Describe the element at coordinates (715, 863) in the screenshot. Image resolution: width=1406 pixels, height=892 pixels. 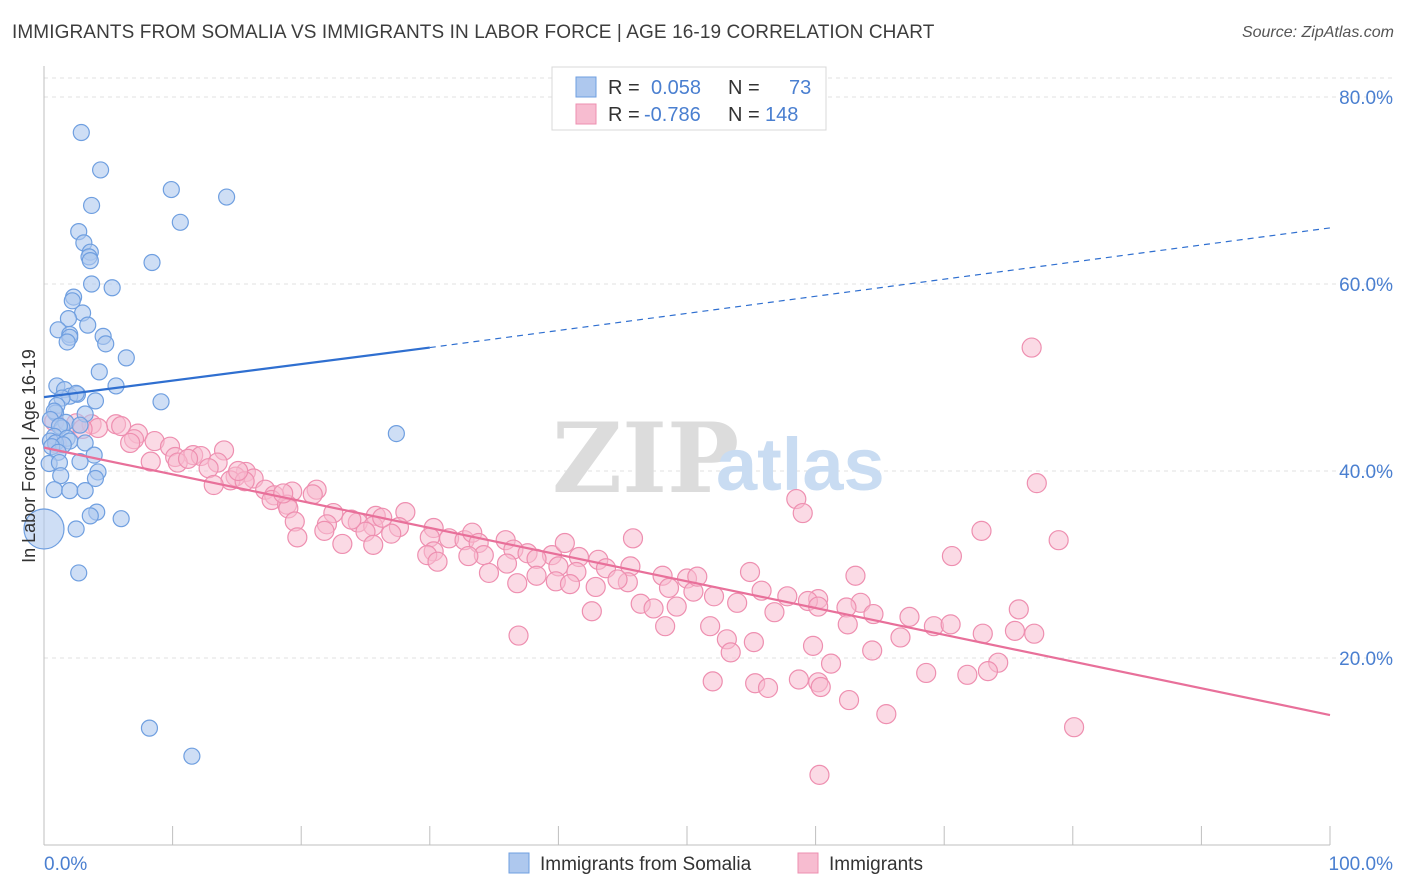
I see `legend-series: Immigrants from Somalia Immigrants` at that location.